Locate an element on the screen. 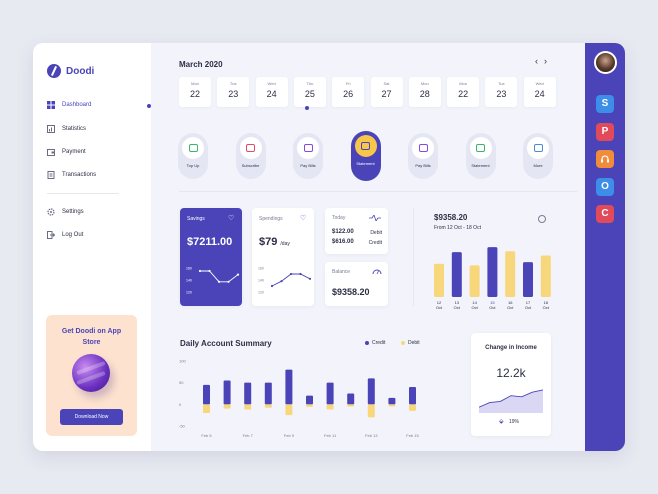 This screenshot has width=658, height=494. action-subscribe: Subscribe is located at coordinates (250, 156).